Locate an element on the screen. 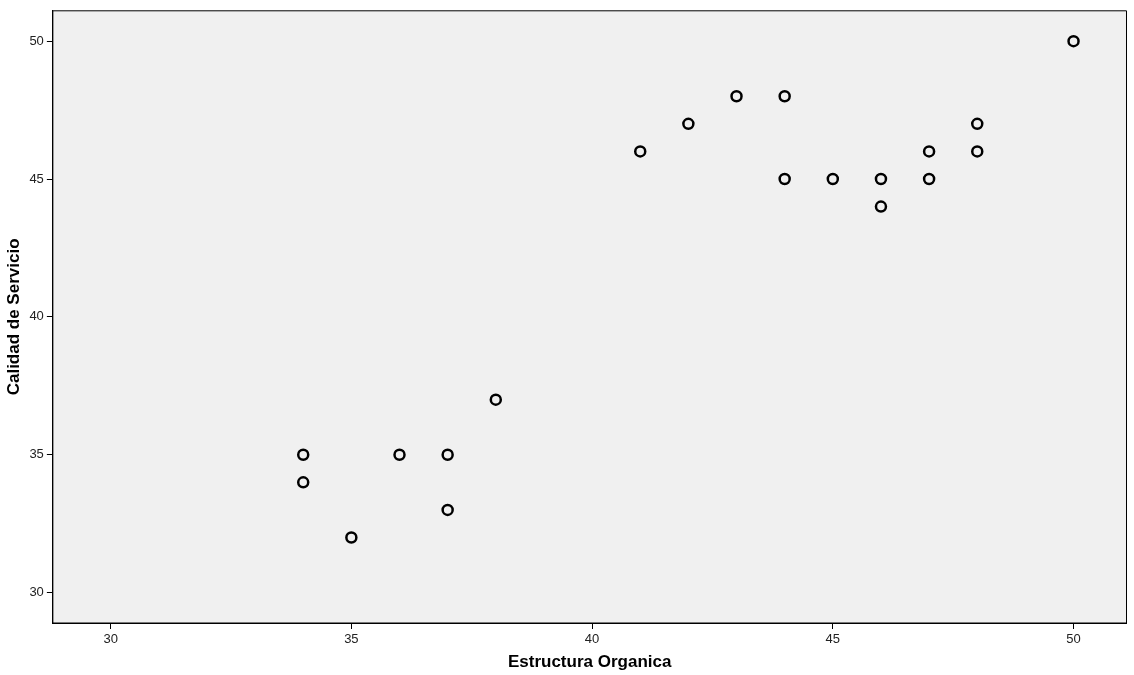  x-tick-label: 50 is located at coordinates (1073, 639).